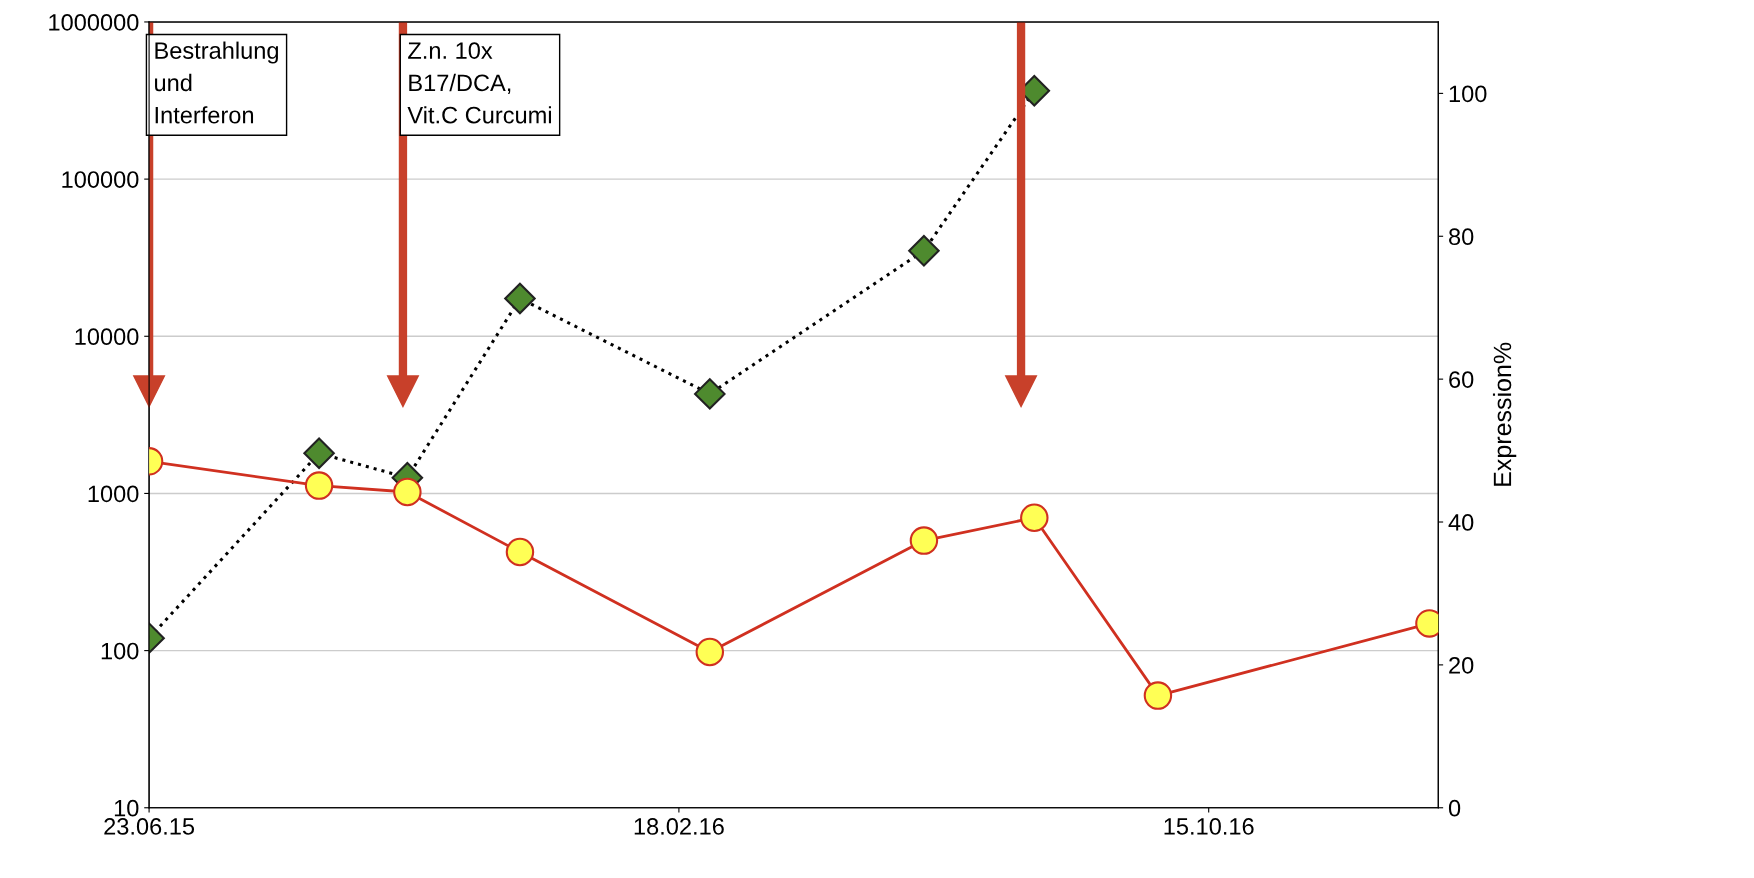 The height and width of the screenshot is (878, 1754). Describe the element at coordinates (1461, 379) in the screenshot. I see `y2-tick-label: 60` at that location.